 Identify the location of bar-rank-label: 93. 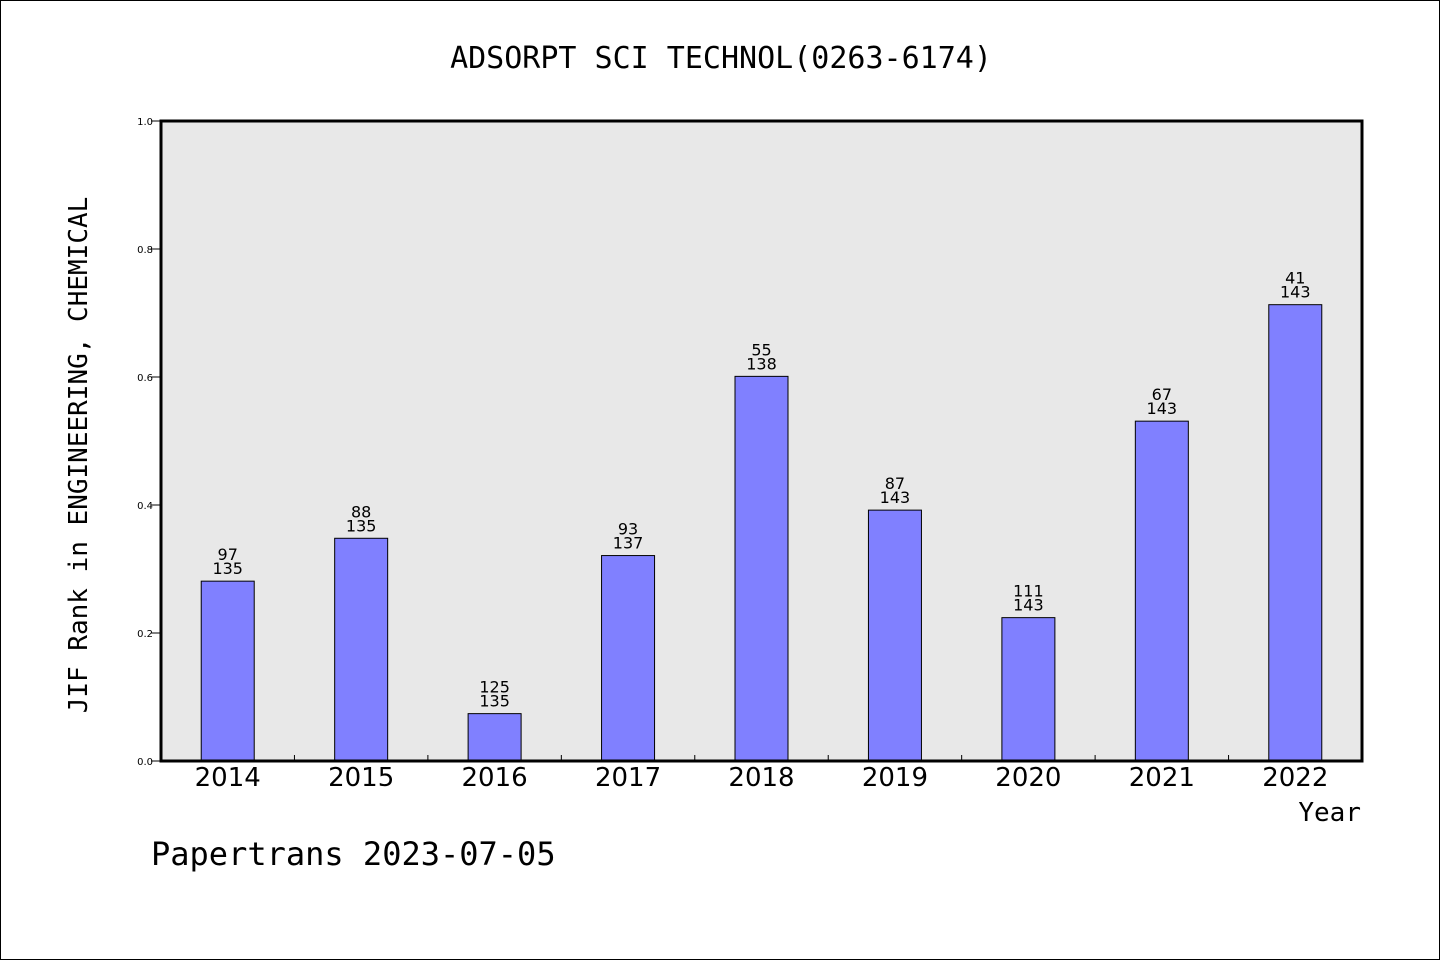
(628, 529).